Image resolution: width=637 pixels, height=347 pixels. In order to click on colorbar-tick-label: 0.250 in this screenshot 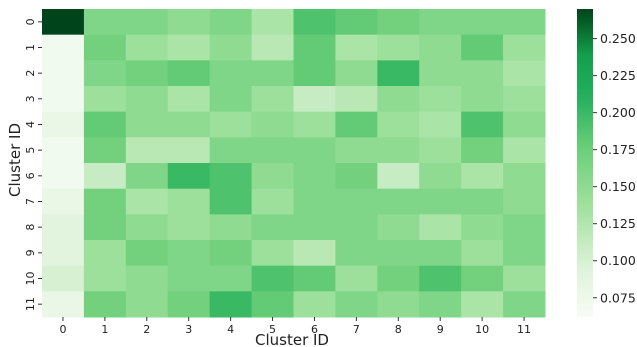, I will do `click(618, 38)`.